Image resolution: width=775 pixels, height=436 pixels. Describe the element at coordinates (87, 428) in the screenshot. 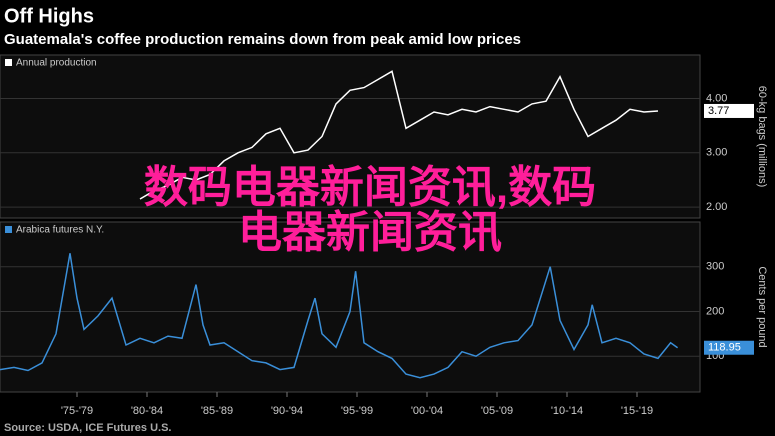

I see `source: Source: USDA, ICE Futures U.S.` at that location.